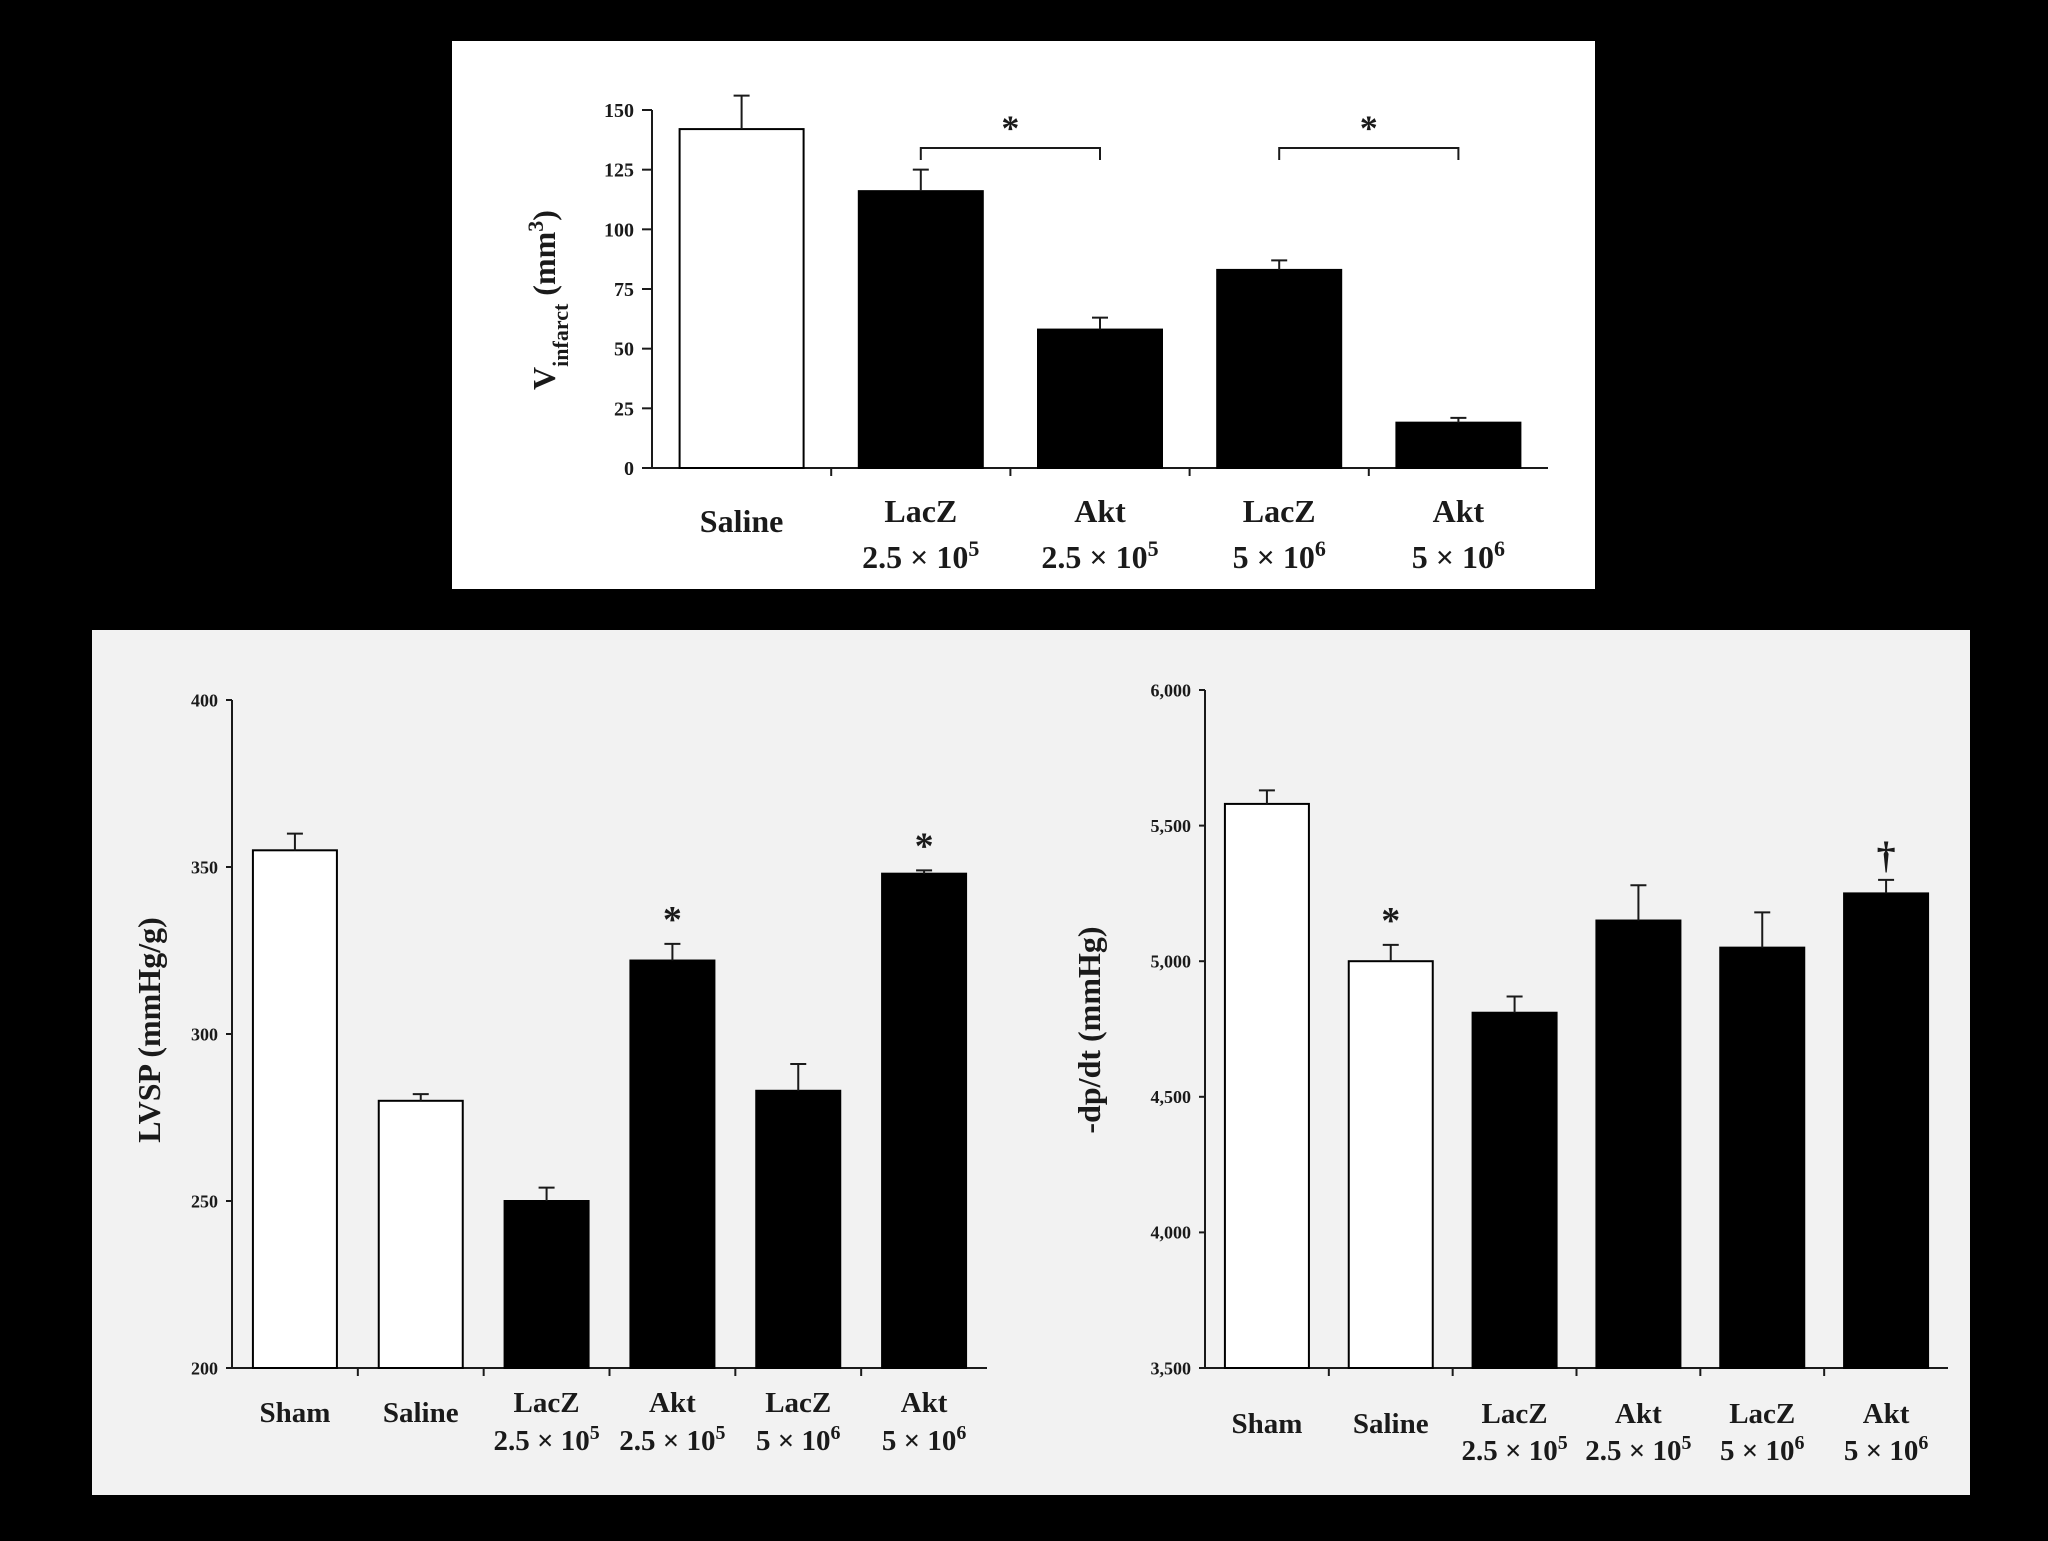 This screenshot has width=2048, height=1541. Describe the element at coordinates (1171, 690) in the screenshot. I see `y-tick-label: 6,000` at that location.